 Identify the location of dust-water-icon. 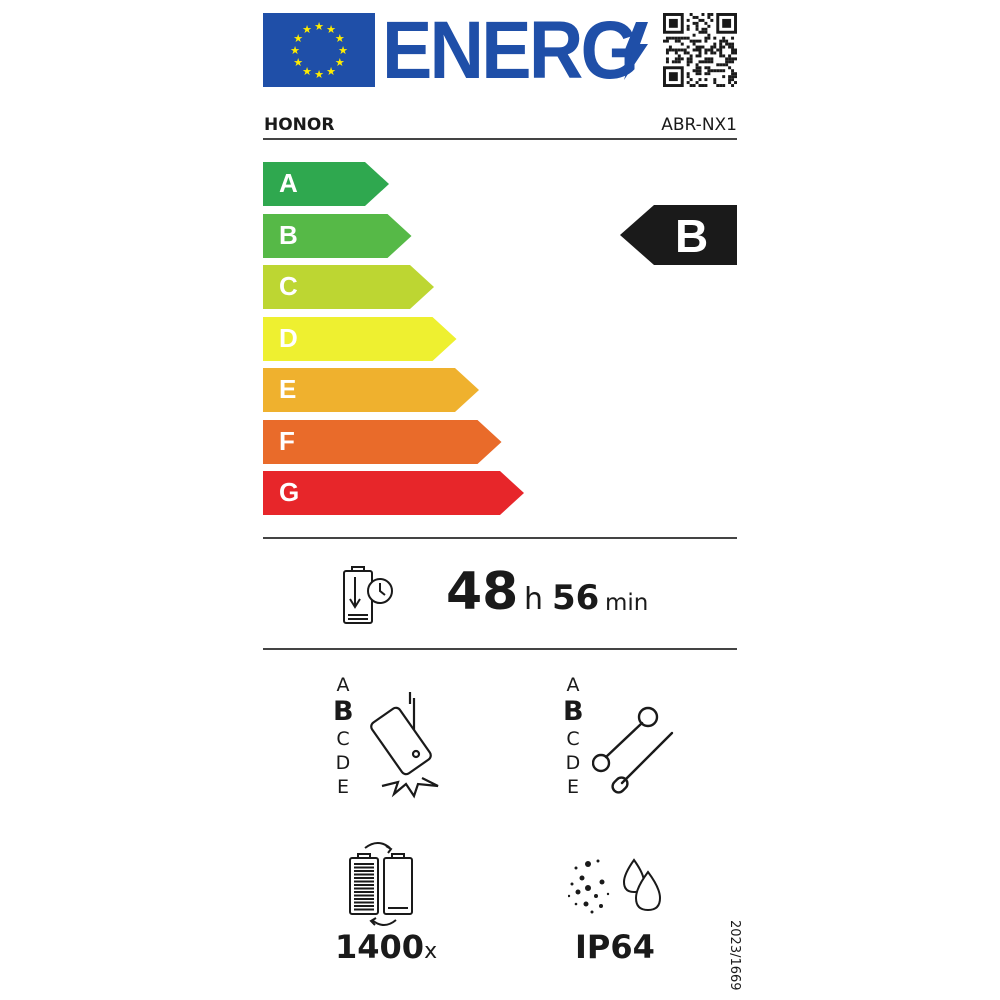
(617, 890).